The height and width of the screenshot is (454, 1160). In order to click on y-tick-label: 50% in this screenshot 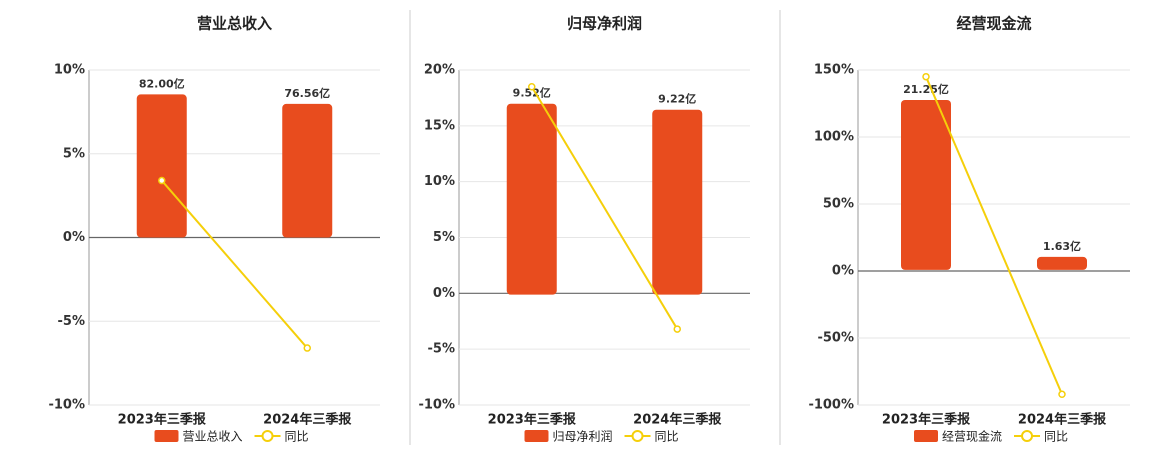, I will do `click(838, 204)`.